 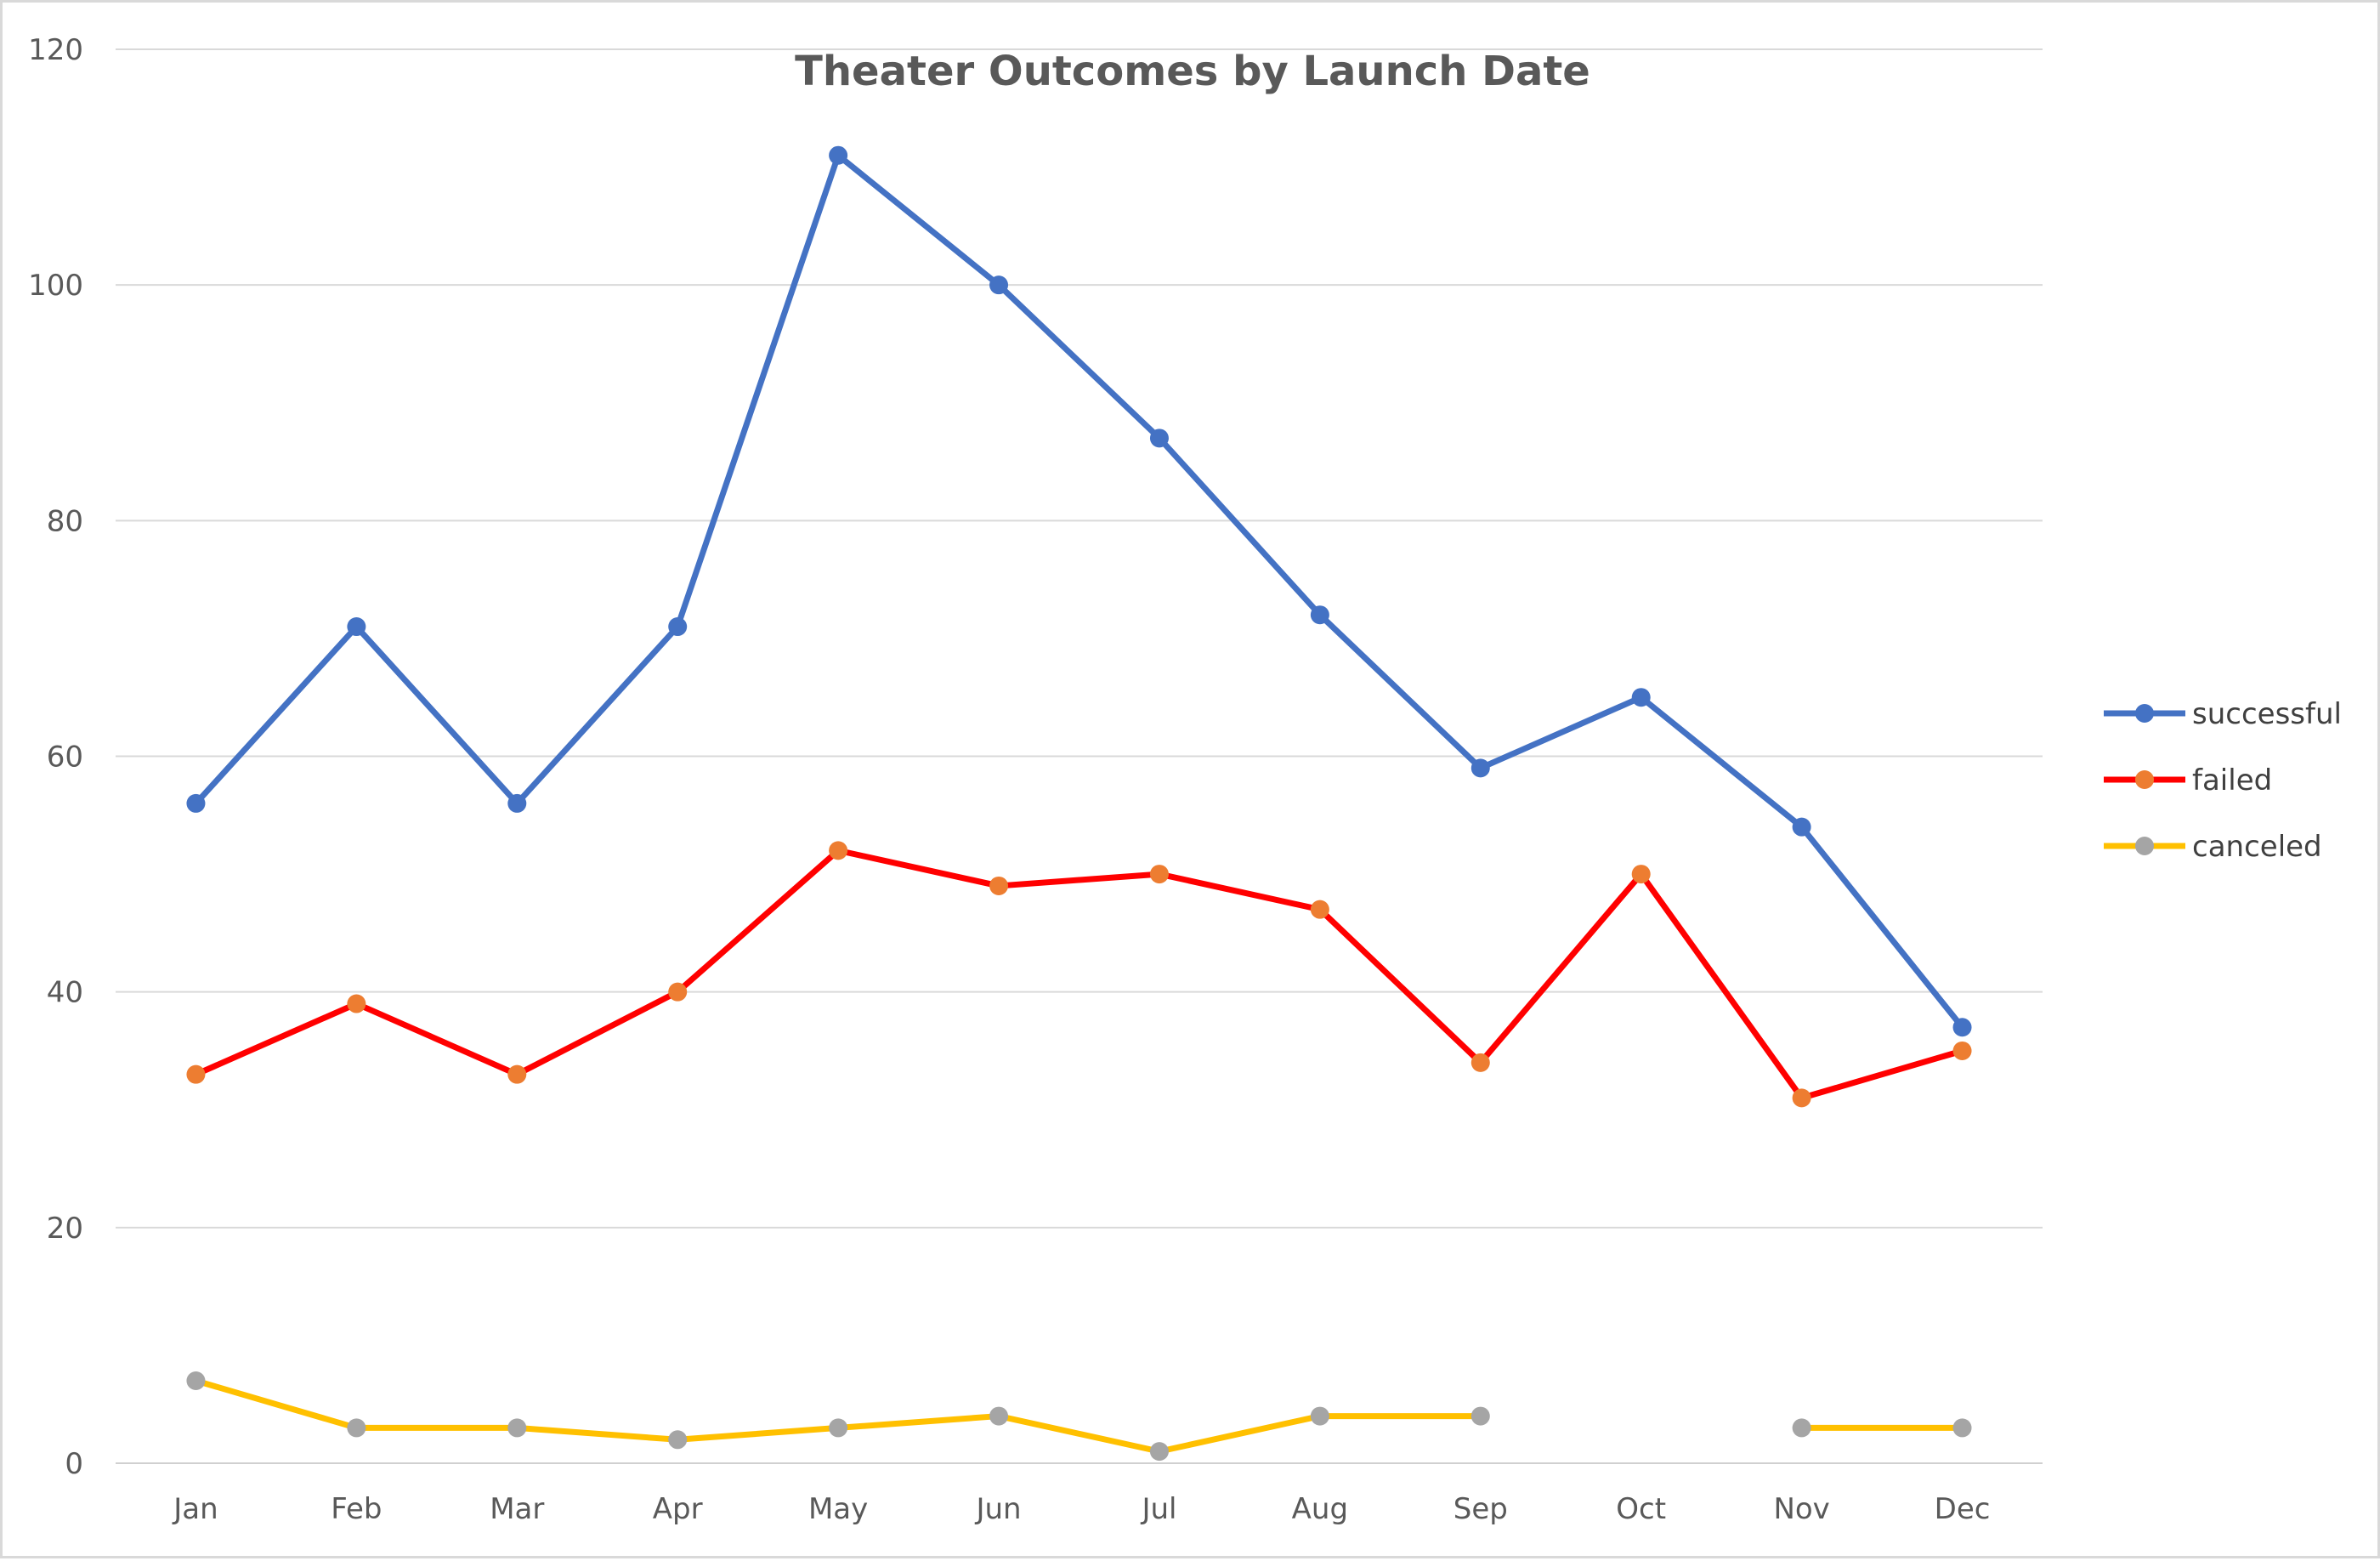 I want to click on y-tick-label: 0, so click(x=74, y=1464).